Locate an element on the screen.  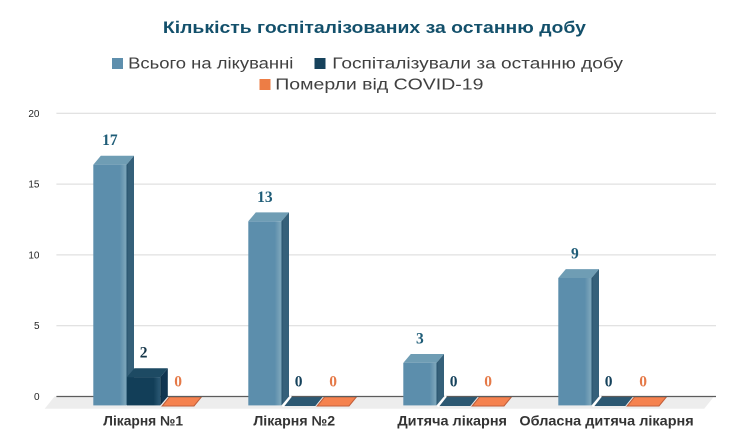
svg-text:Госпіталізували за останню доб: Госпіталізували за останню добу is located at coordinates (477, 64).